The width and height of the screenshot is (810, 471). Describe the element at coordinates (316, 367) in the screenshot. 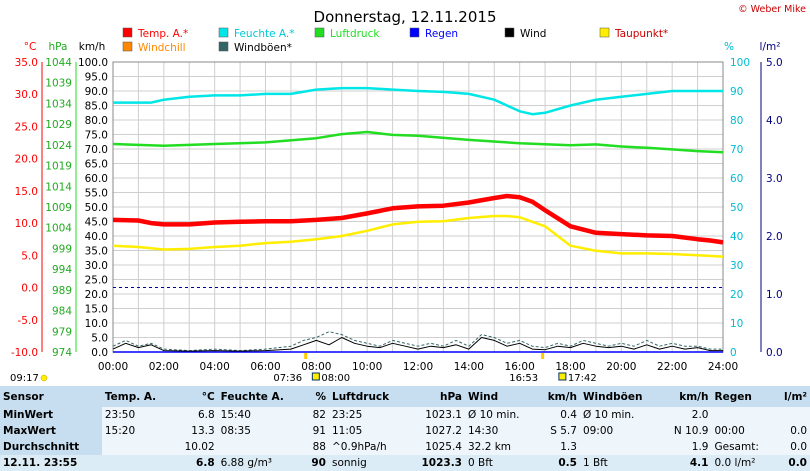

I see `x-axis-tick: 08:00` at that location.